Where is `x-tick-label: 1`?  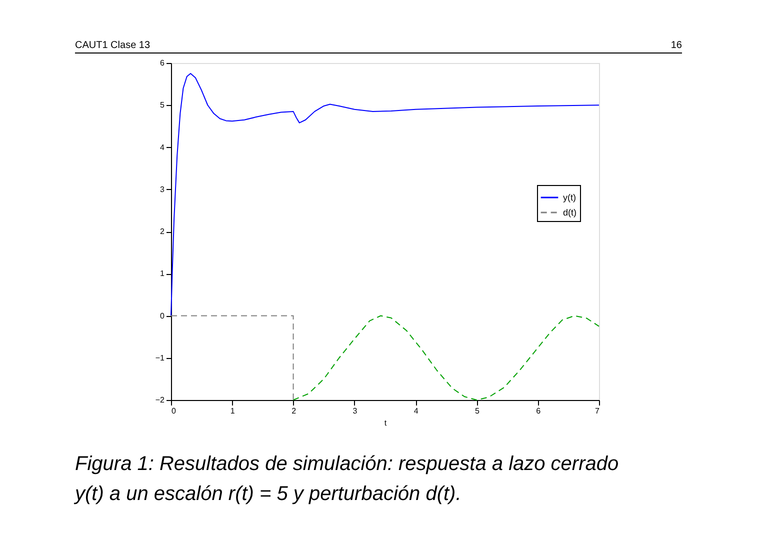 x-tick-label: 1 is located at coordinates (233, 411).